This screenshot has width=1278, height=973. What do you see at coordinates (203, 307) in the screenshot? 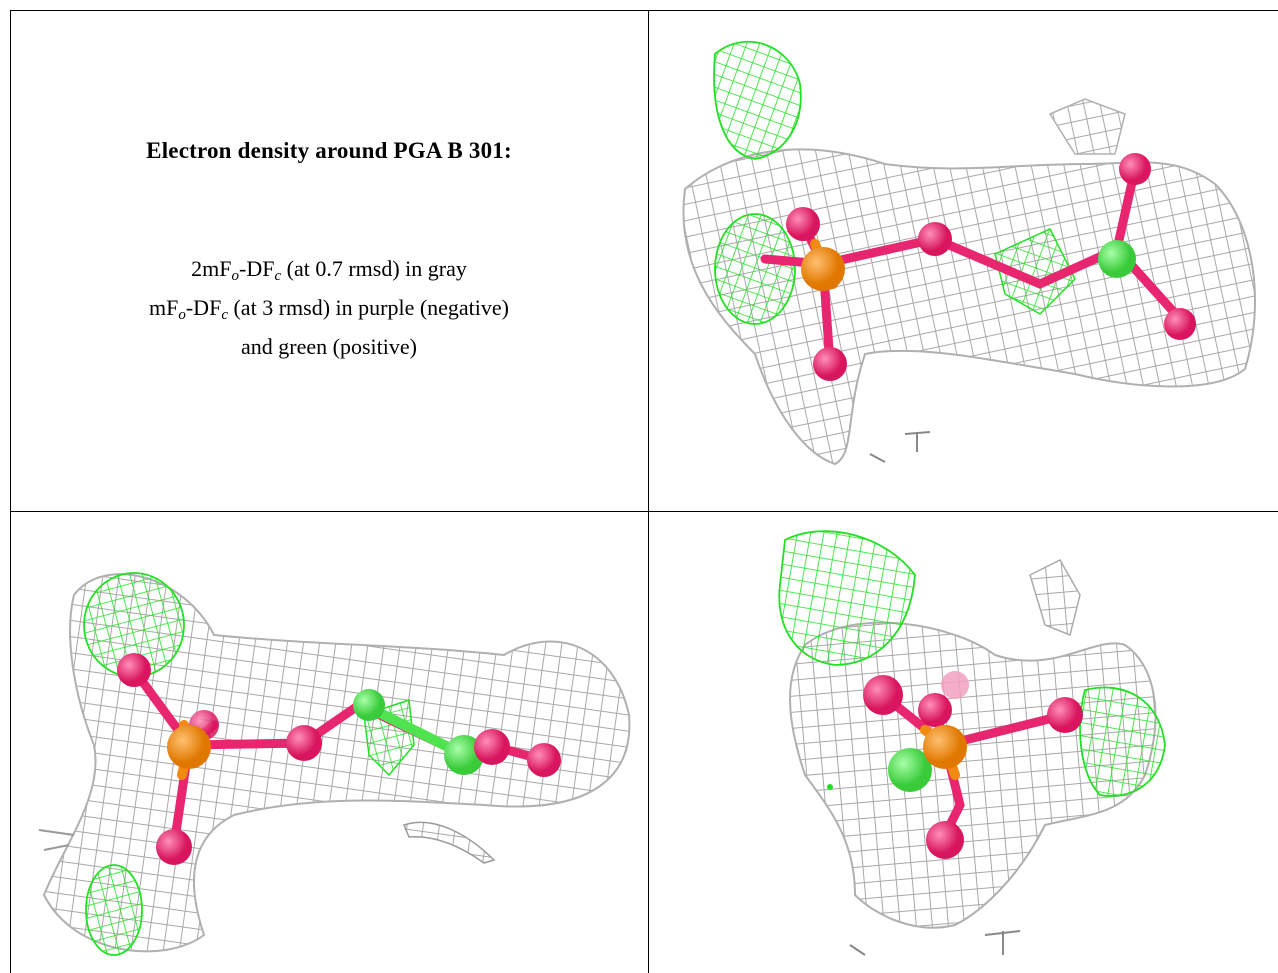
I see `caption-line2-mid: -DF` at bounding box center [203, 307].